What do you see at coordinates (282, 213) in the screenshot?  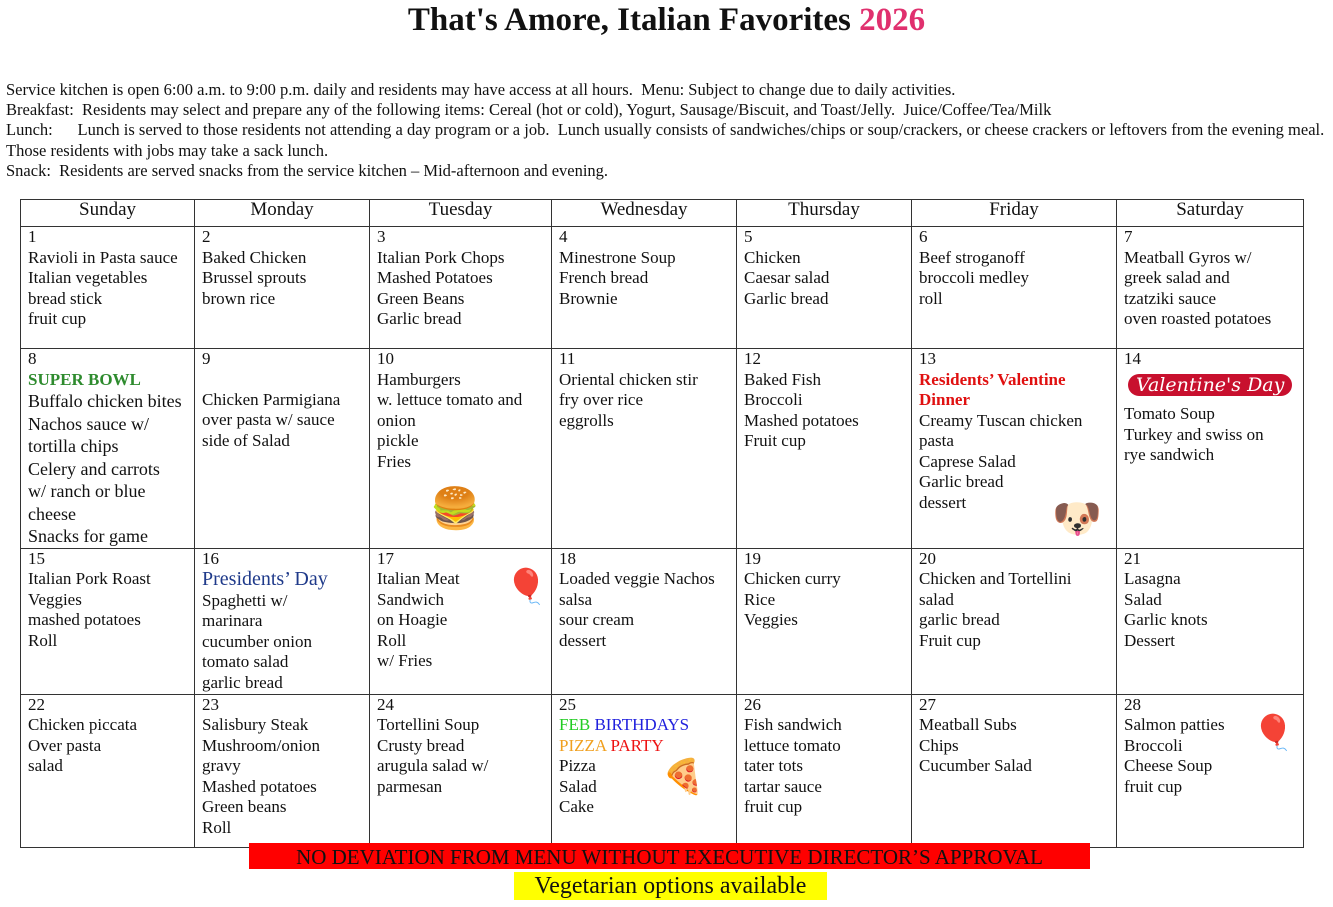 I see `weekday-header: Monday` at bounding box center [282, 213].